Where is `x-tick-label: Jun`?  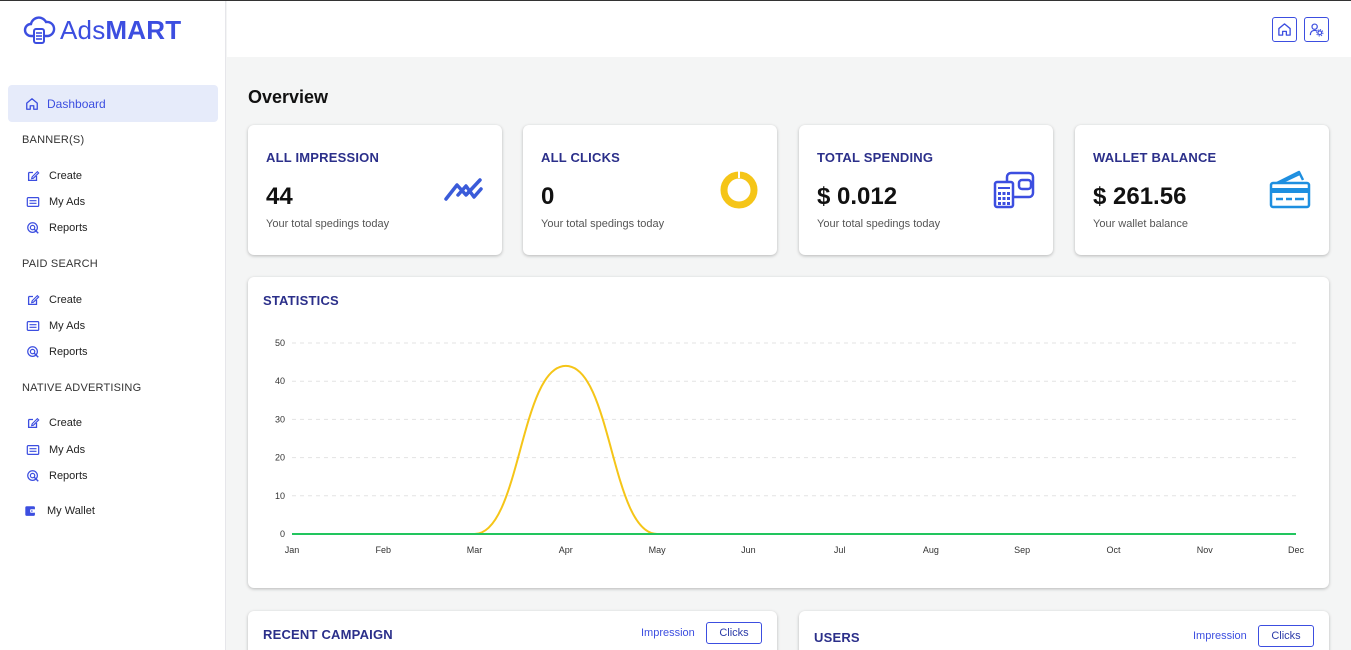
x-tick-label: Jun is located at coordinates (748, 550).